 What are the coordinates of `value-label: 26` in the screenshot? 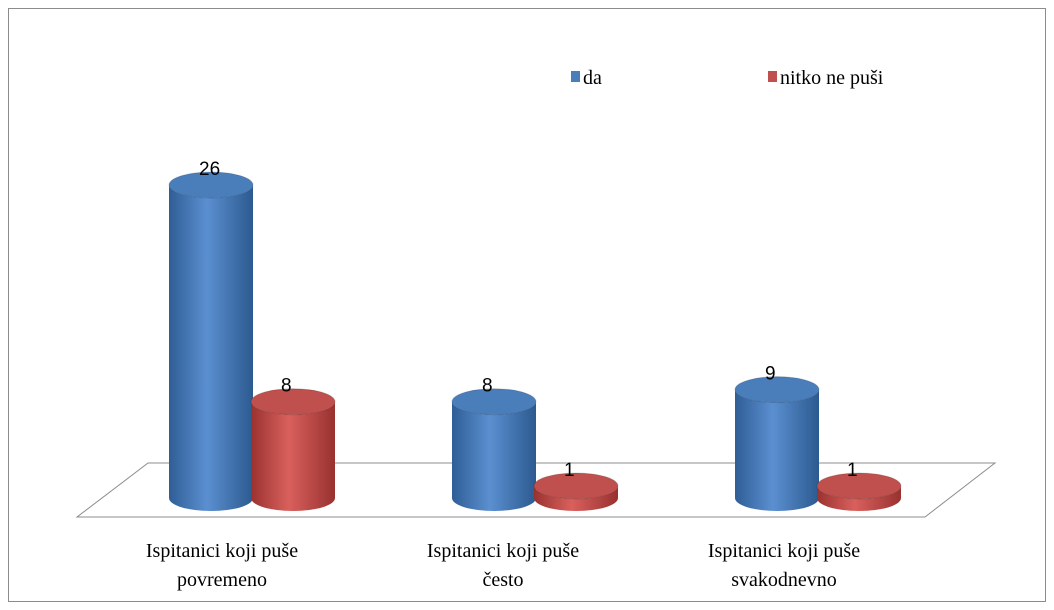 It's located at (209, 169).